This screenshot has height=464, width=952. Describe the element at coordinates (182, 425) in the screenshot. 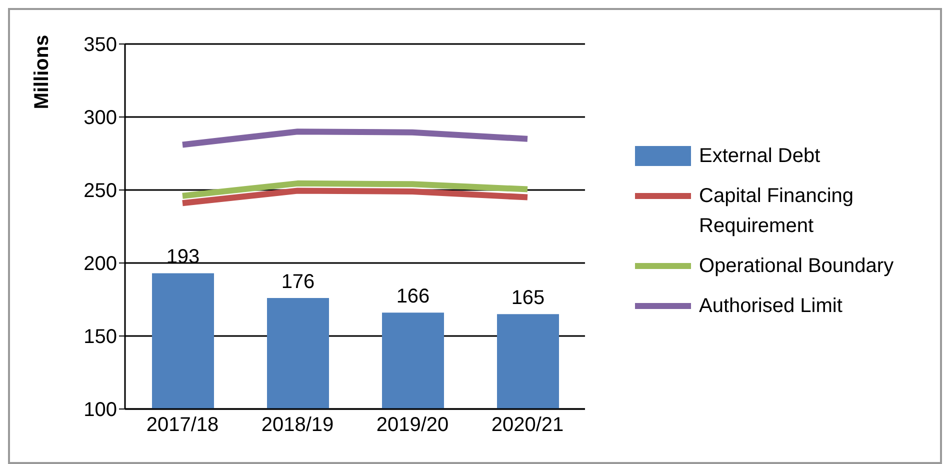

I see `x-tick-label: 2017/18` at that location.